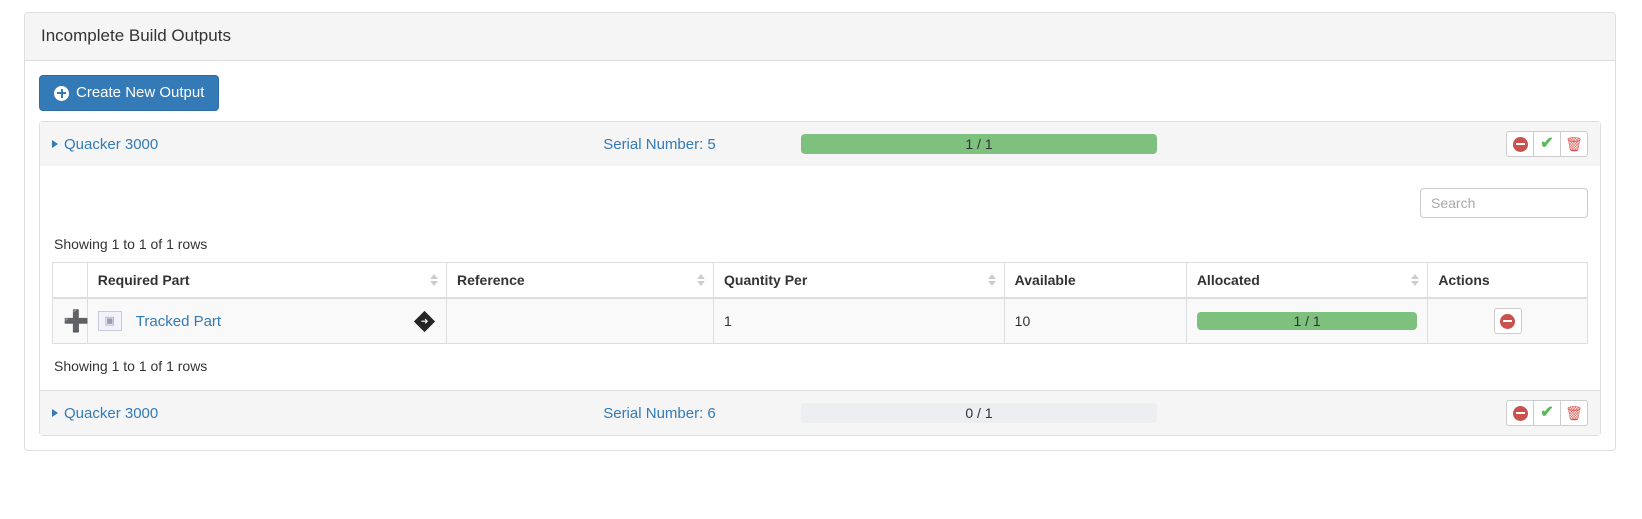  I want to click on build-output-header: Quacker 3000 Serial Number: 6 0 / 1, so click(820, 413).